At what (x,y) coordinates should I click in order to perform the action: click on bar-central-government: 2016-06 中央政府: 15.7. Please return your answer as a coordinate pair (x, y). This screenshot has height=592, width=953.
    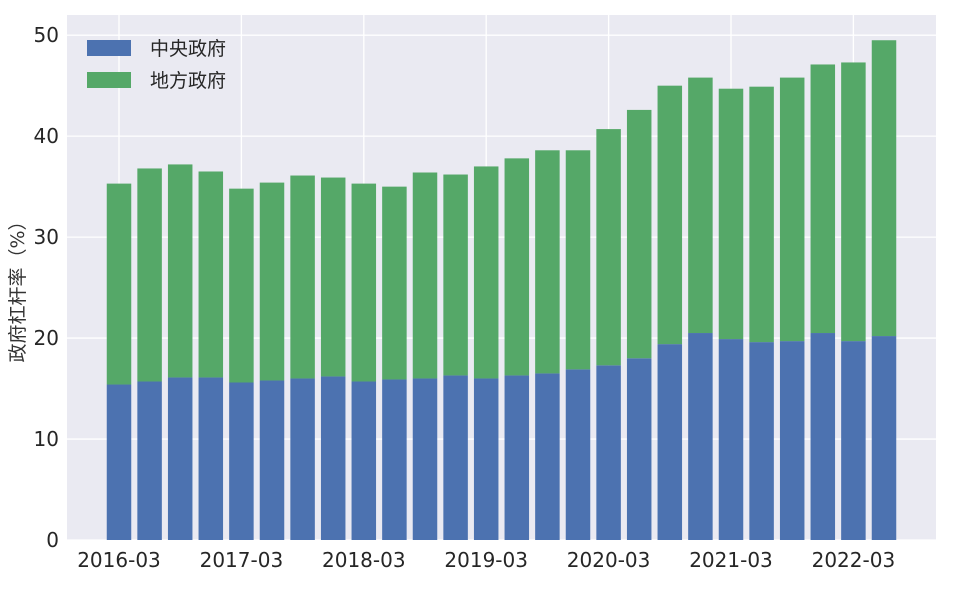
    Looking at the image, I should click on (149, 460).